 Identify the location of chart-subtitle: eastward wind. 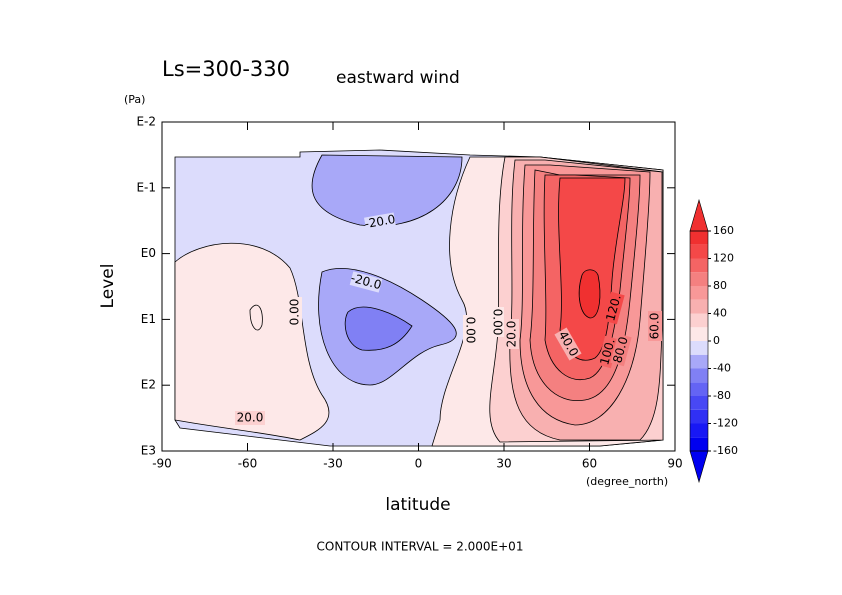
(398, 78).